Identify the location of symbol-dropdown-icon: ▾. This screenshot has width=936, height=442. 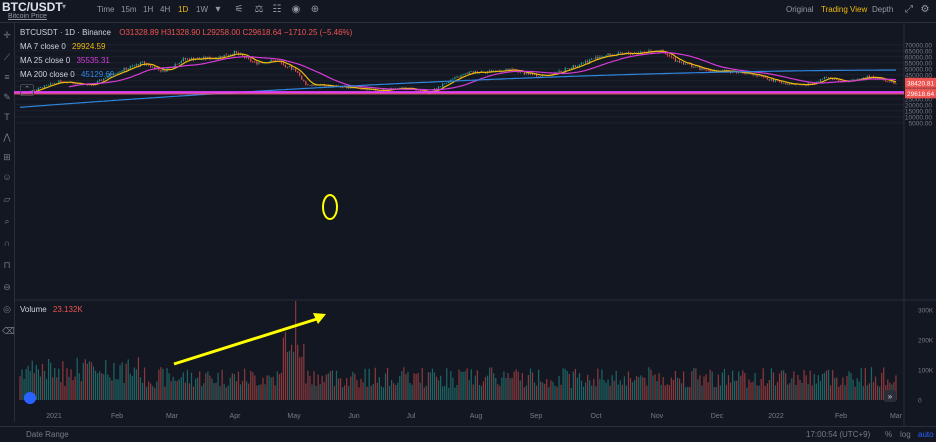
(64, 6).